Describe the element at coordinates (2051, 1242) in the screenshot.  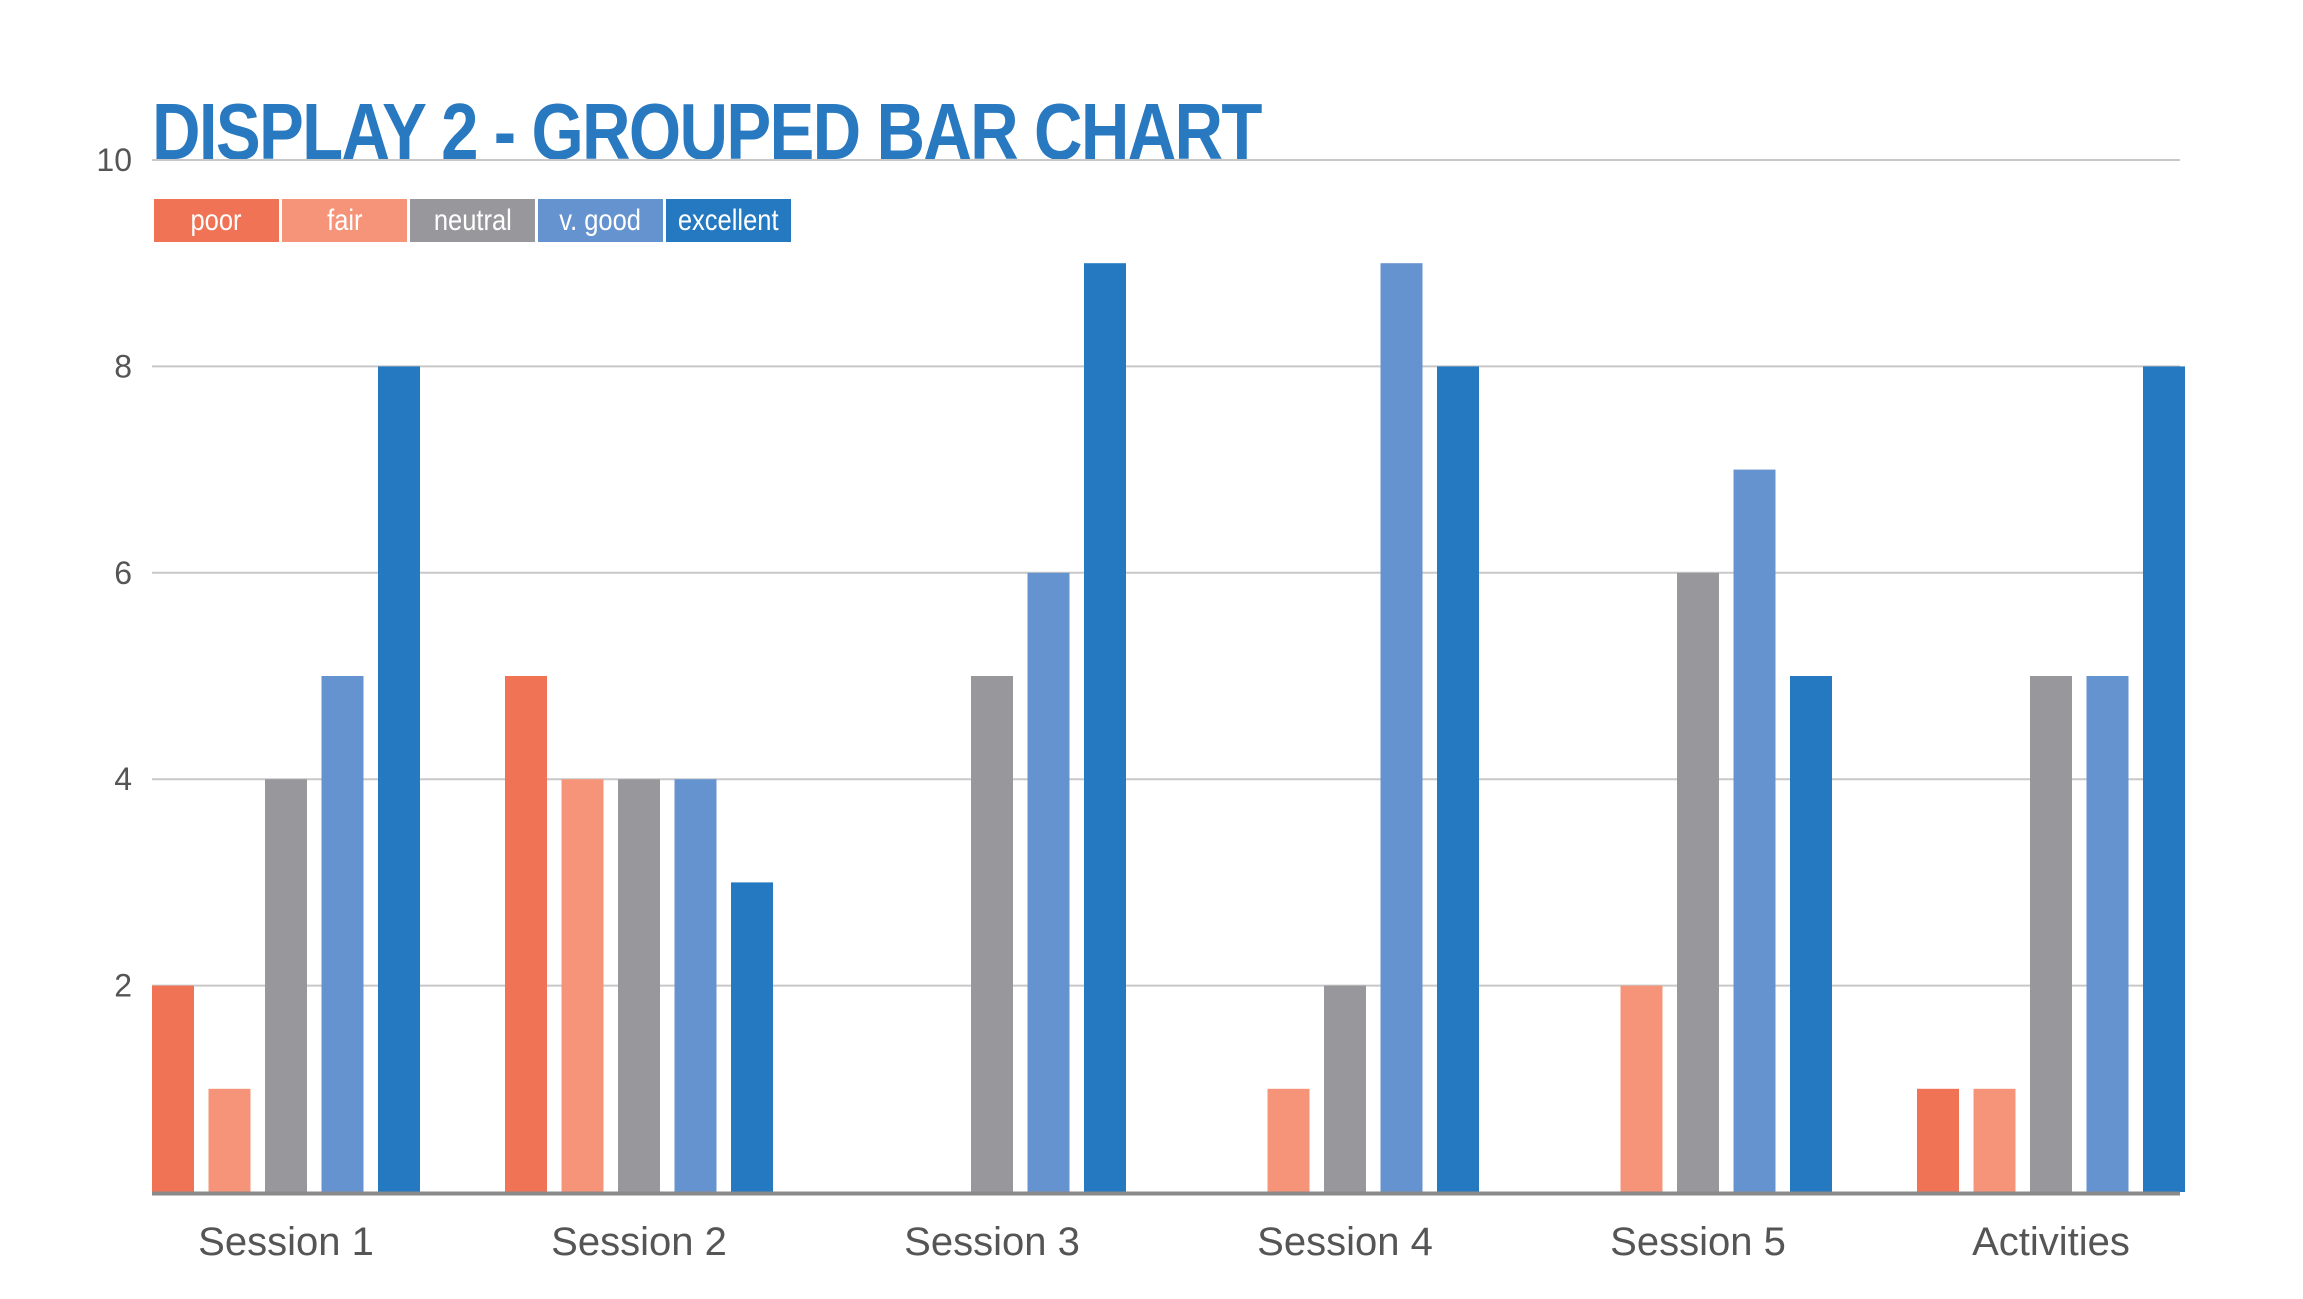
I see `x-tick-label: Activities` at that location.